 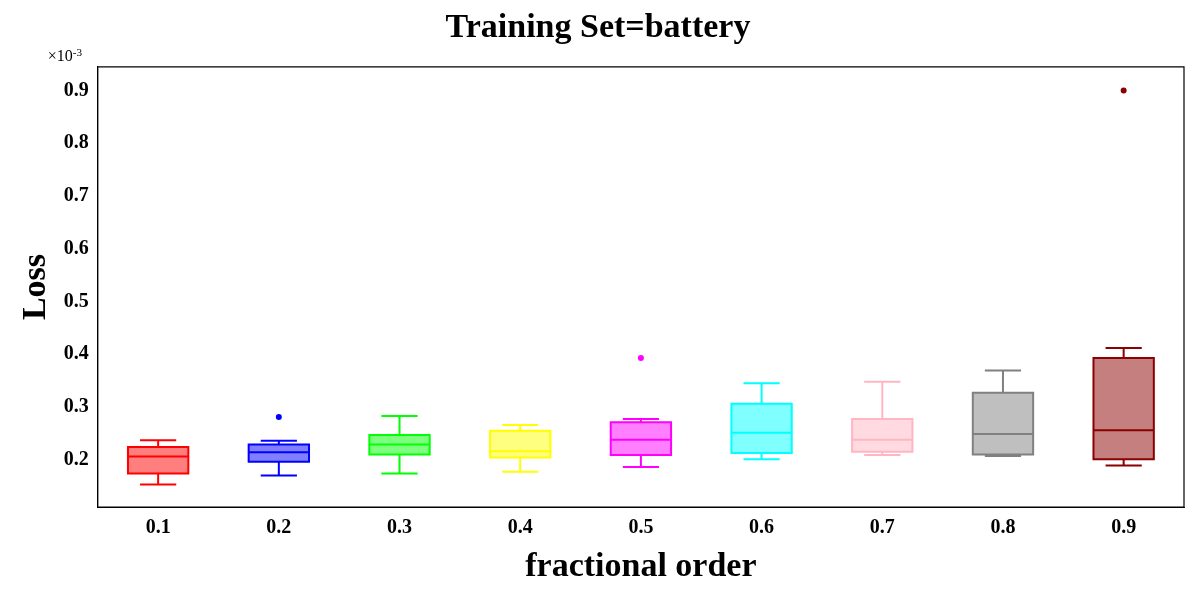 I want to click on y-tick-label: 0.7, so click(x=76, y=194).